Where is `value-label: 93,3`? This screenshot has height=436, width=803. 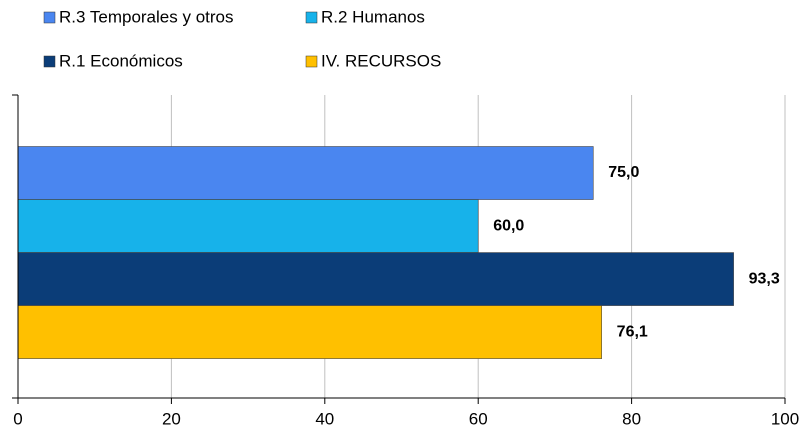
value-label: 93,3 is located at coordinates (764, 278).